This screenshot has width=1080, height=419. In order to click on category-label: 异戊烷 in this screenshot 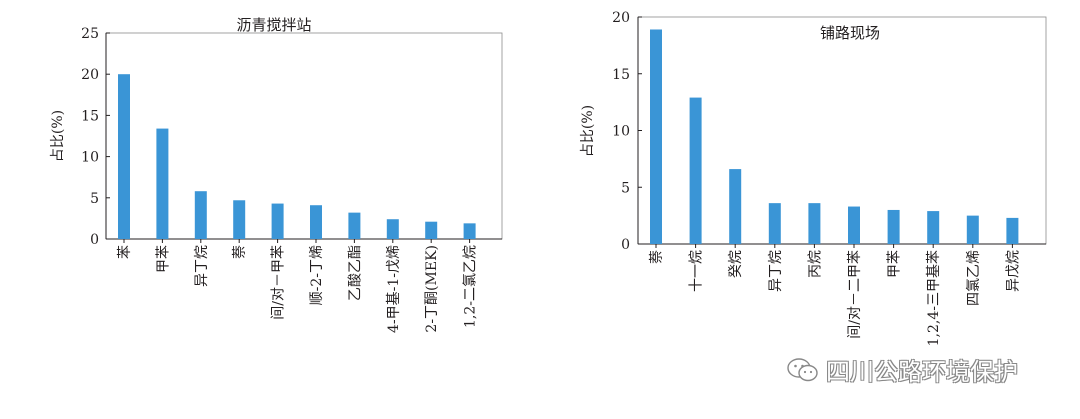, I will do `click(1013, 271)`.